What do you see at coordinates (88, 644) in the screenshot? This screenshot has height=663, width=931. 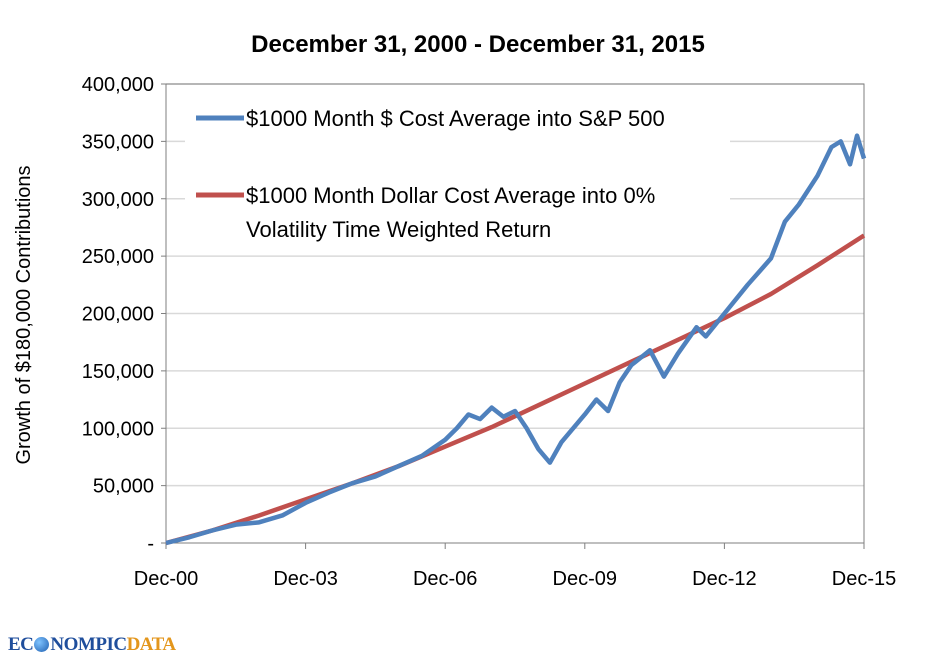 I see `logo-part-2: NOMPIC` at bounding box center [88, 644].